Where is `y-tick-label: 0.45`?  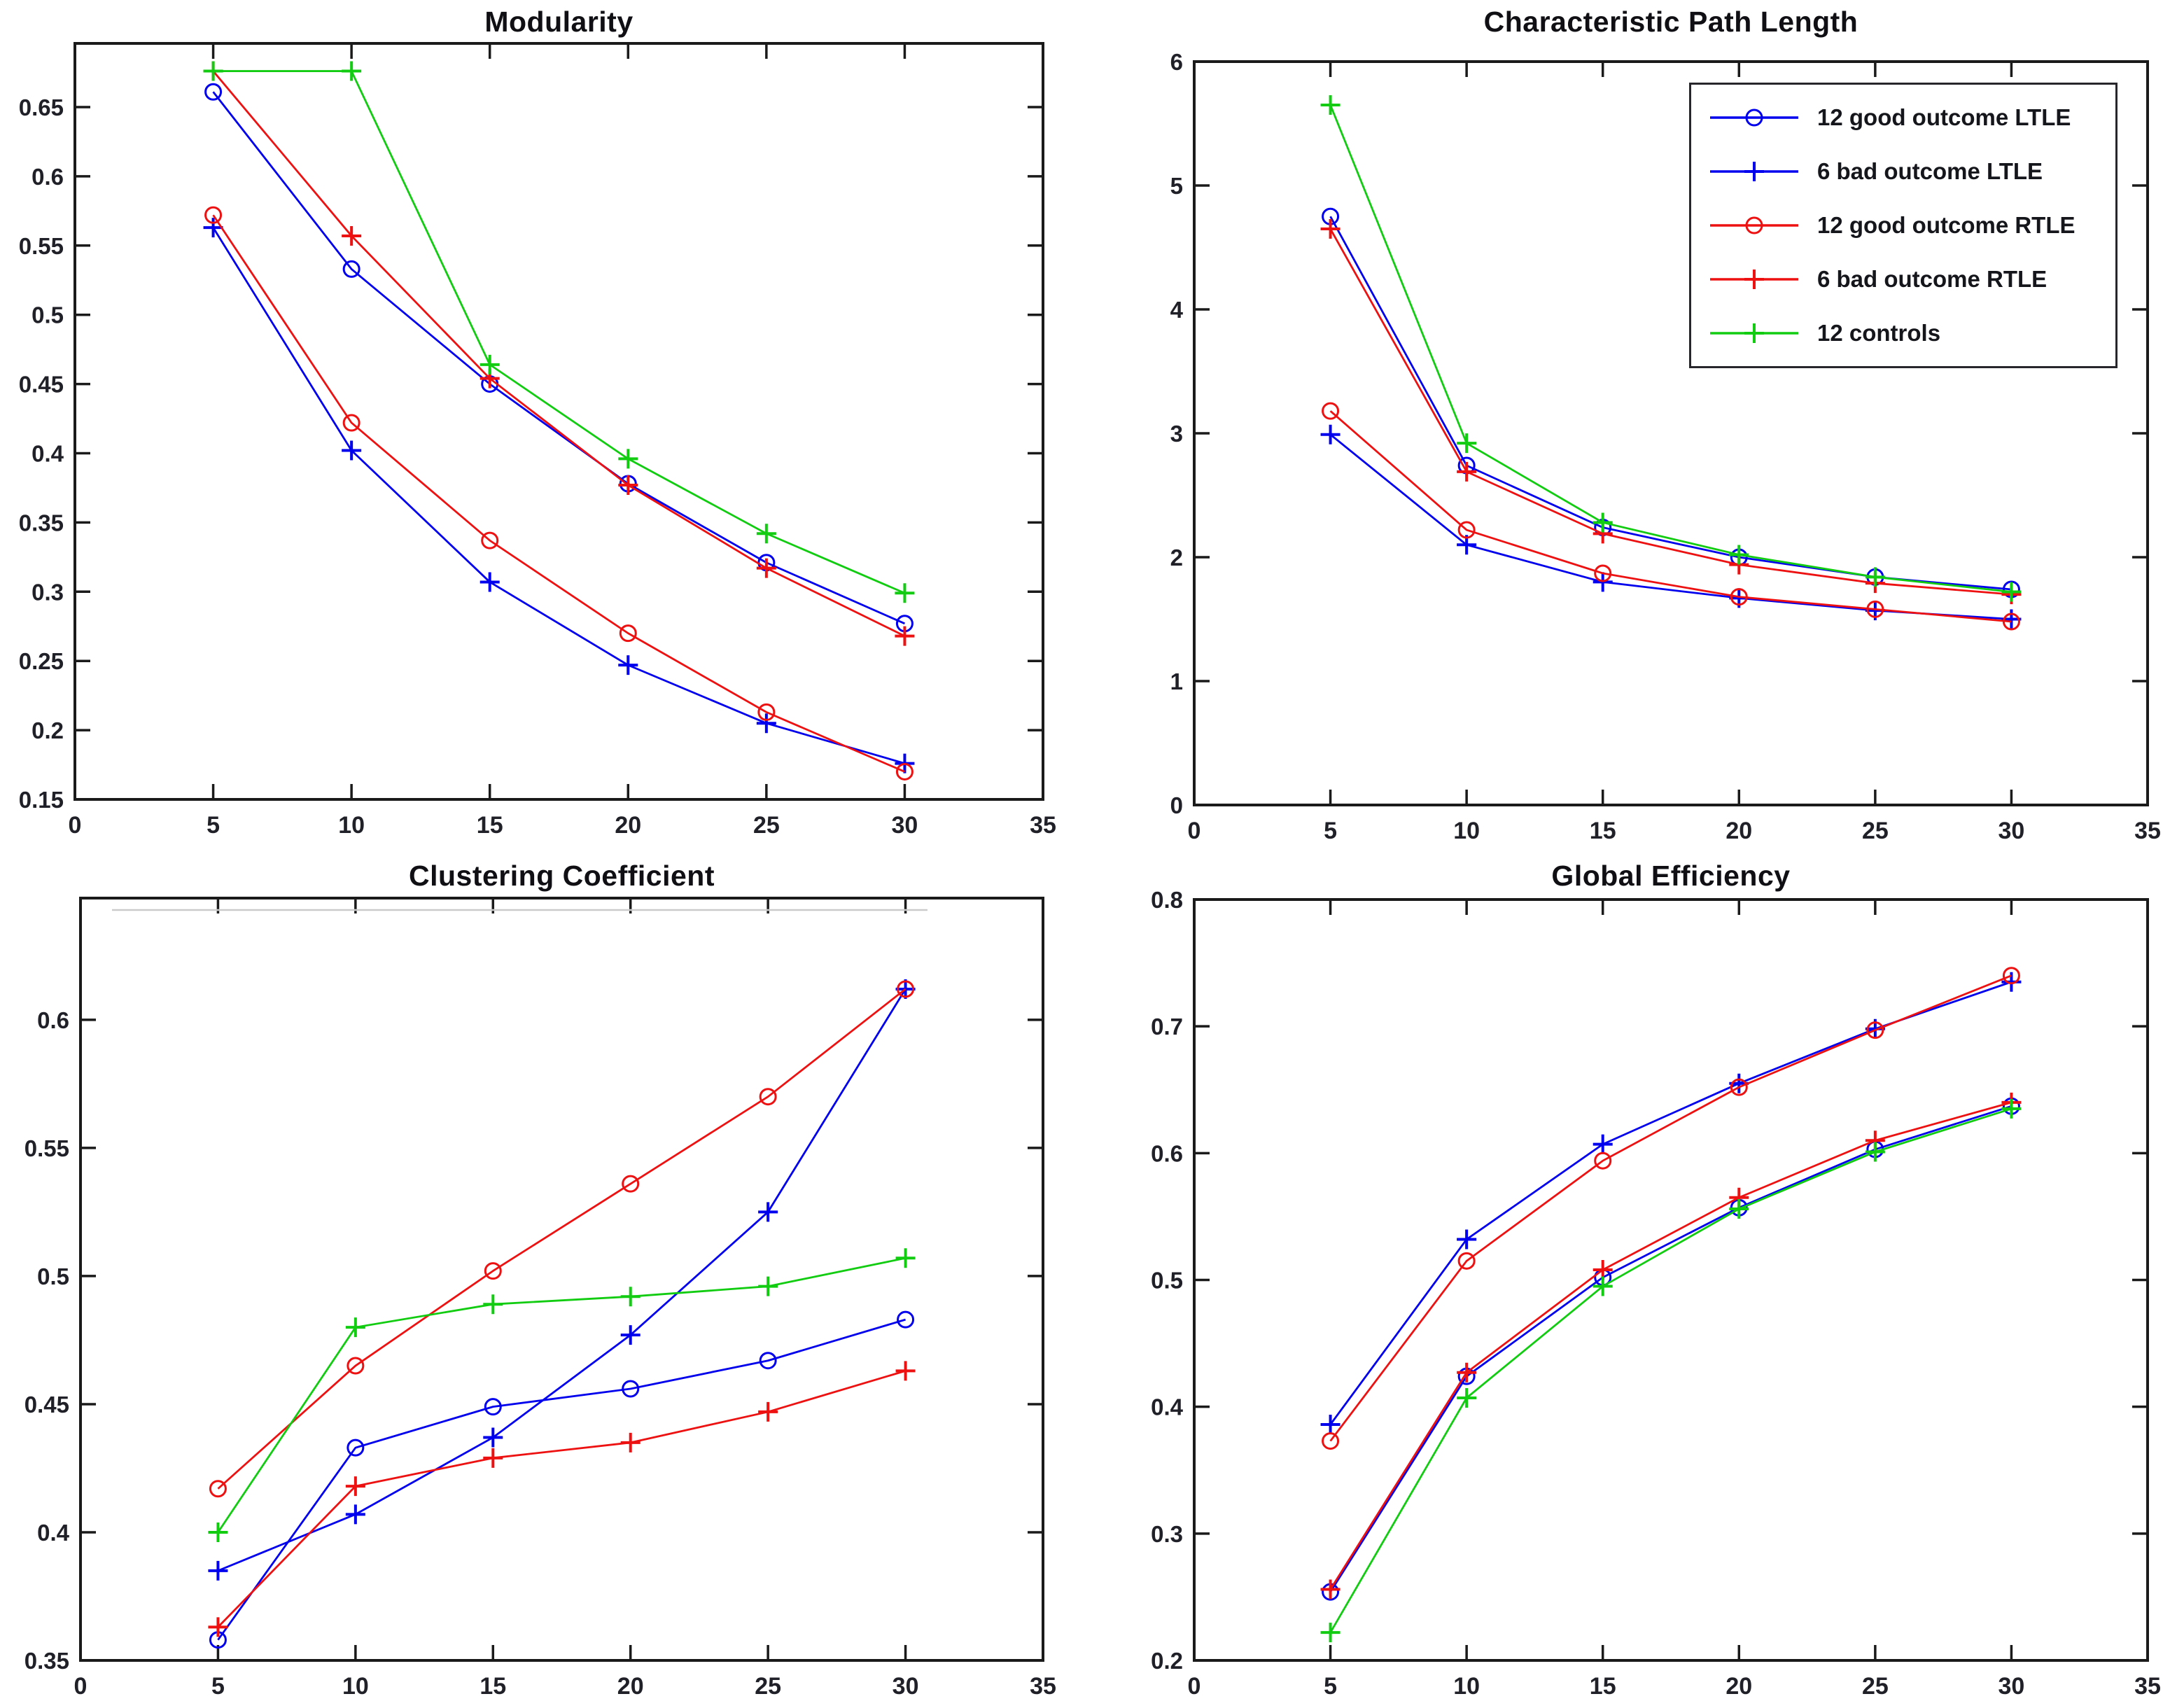
y-tick-label: 0.45 is located at coordinates (46, 1405).